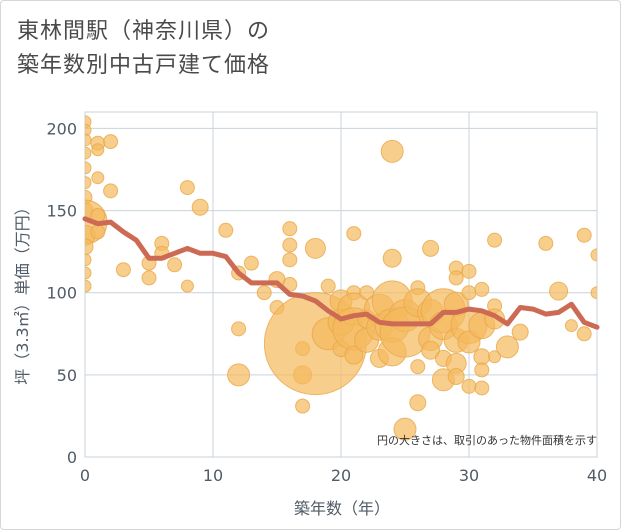  I want to click on chart-title-line2: 築年数別中古戸建て価格, so click(144, 65).